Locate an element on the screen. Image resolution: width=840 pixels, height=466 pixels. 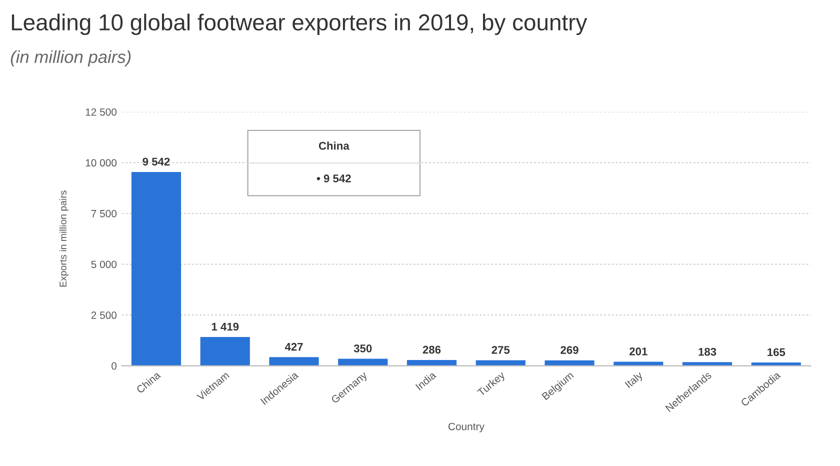
chart-subtitle: (in million pairs) is located at coordinates (70, 58).